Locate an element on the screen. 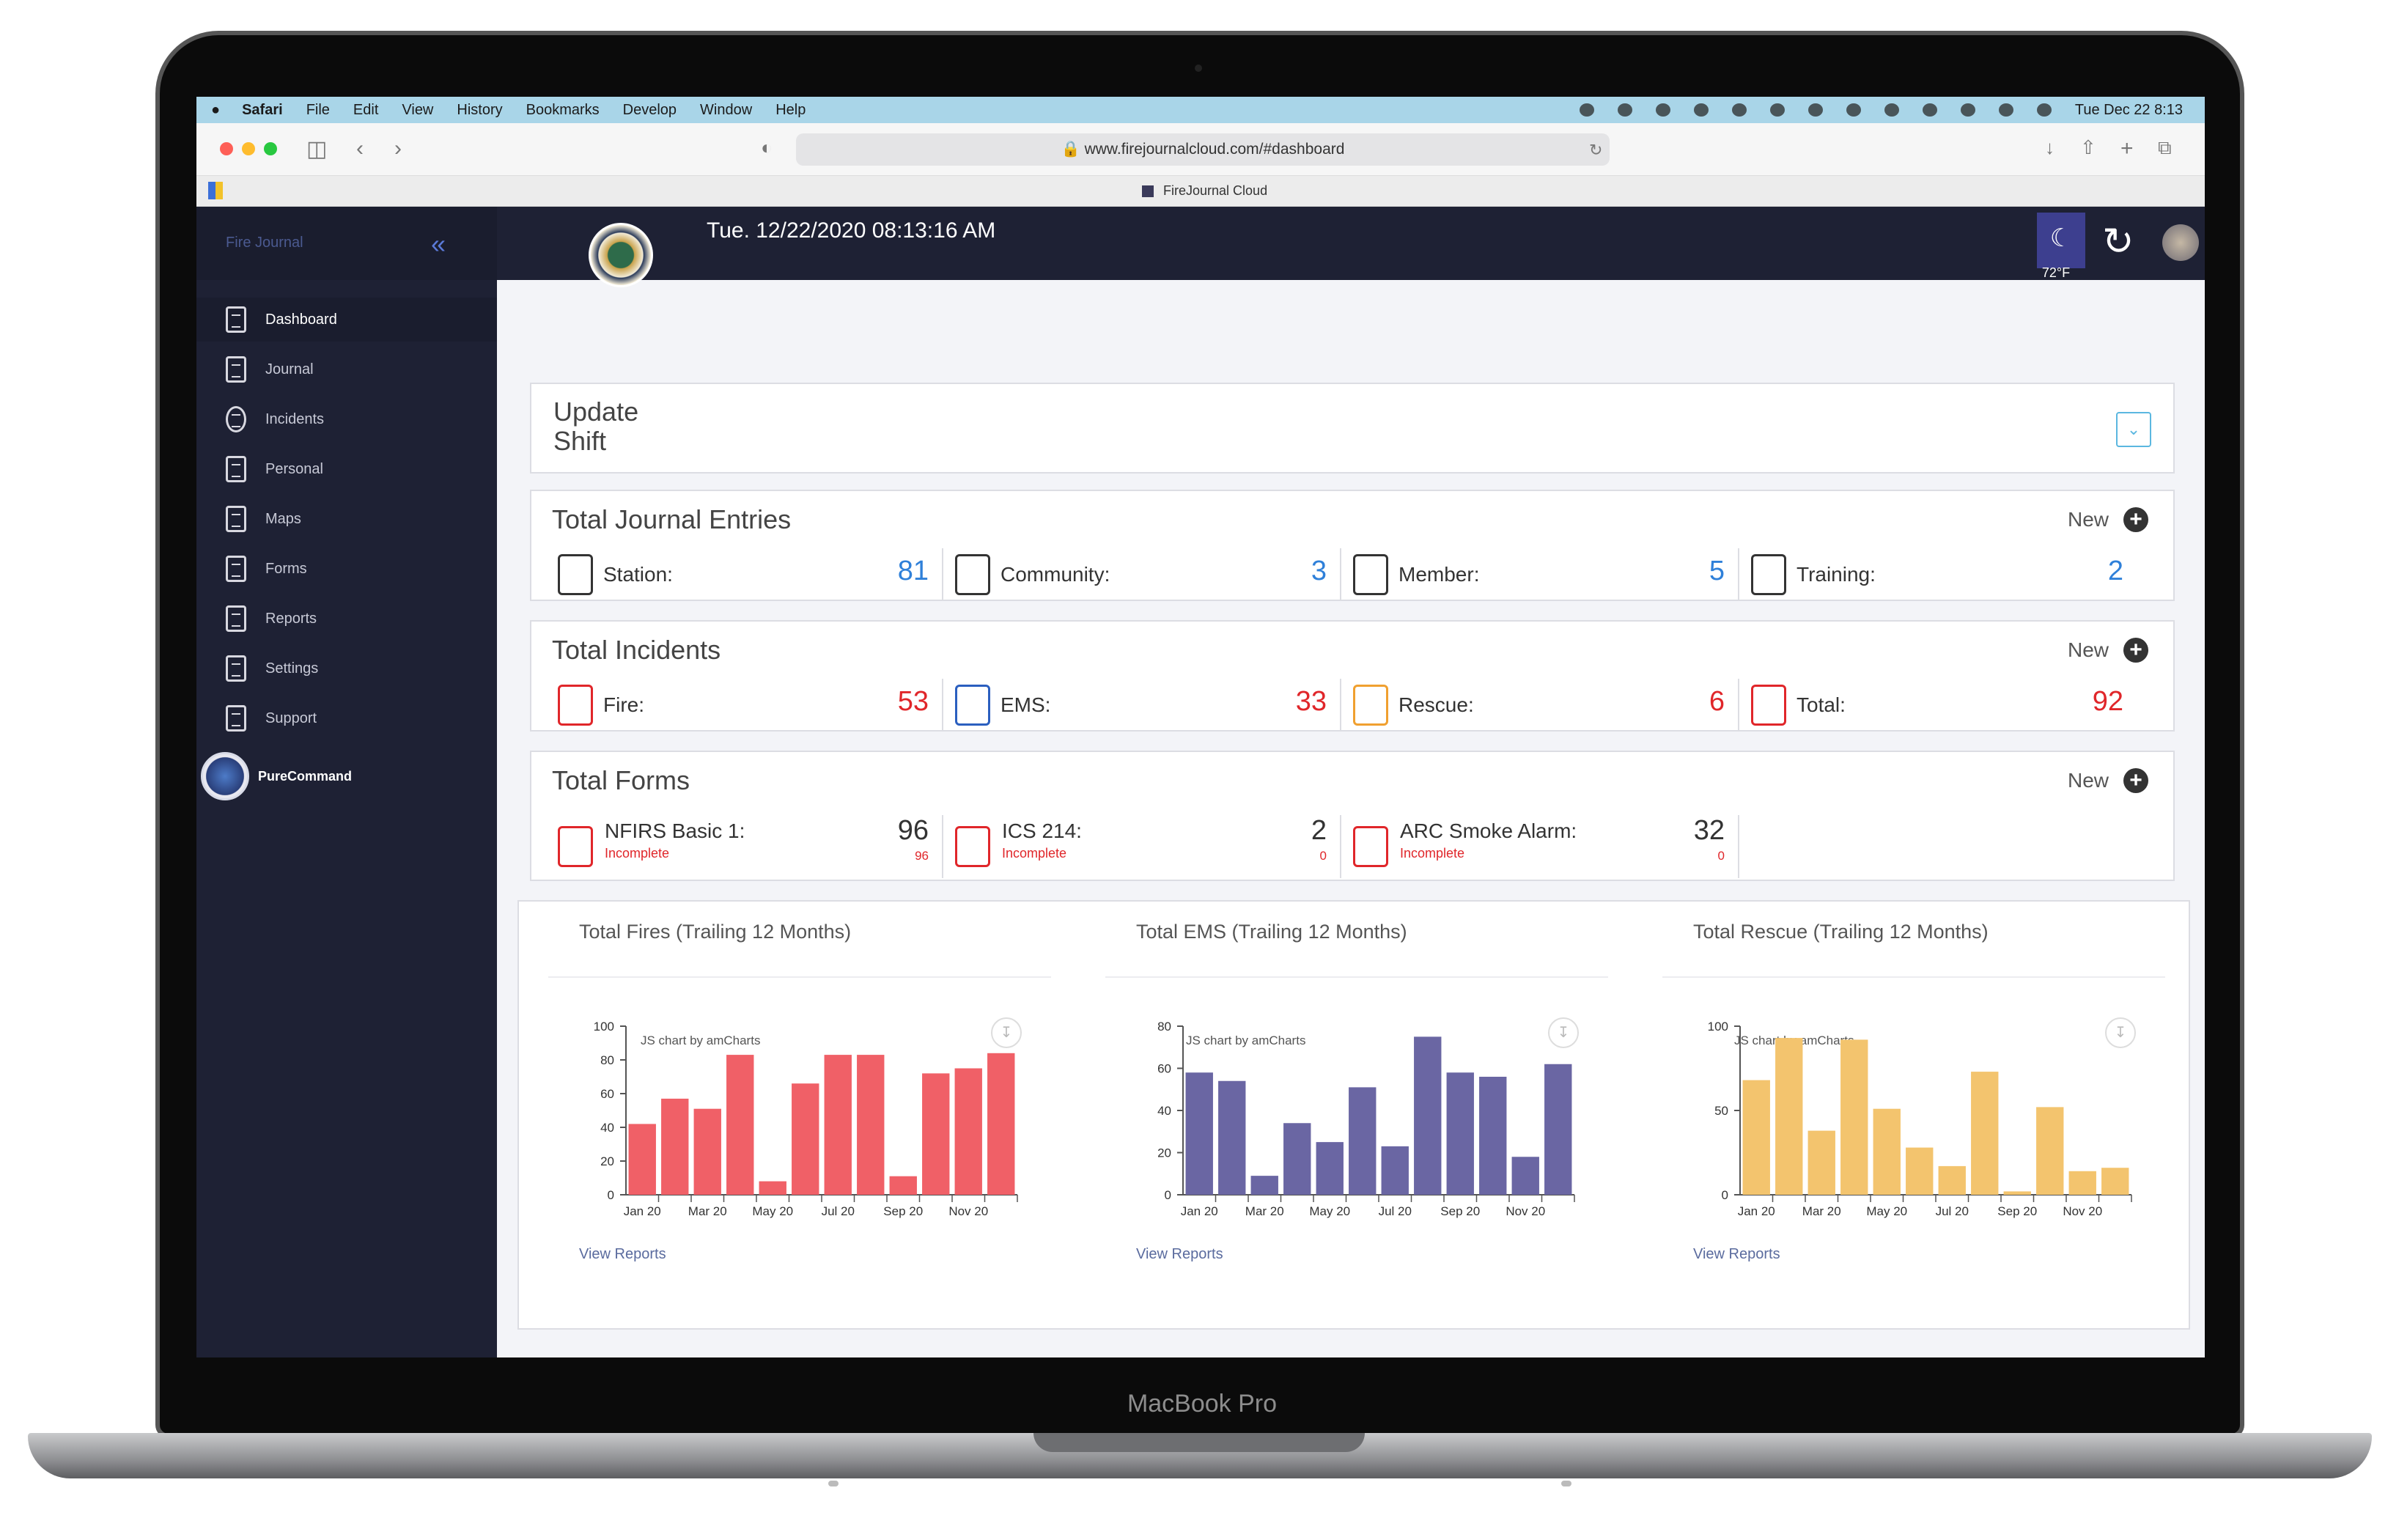 Image resolution: width=2399 pixels, height=1540 pixels. menubar-clock: Tue Dec 22 8:13 is located at coordinates (2128, 109).